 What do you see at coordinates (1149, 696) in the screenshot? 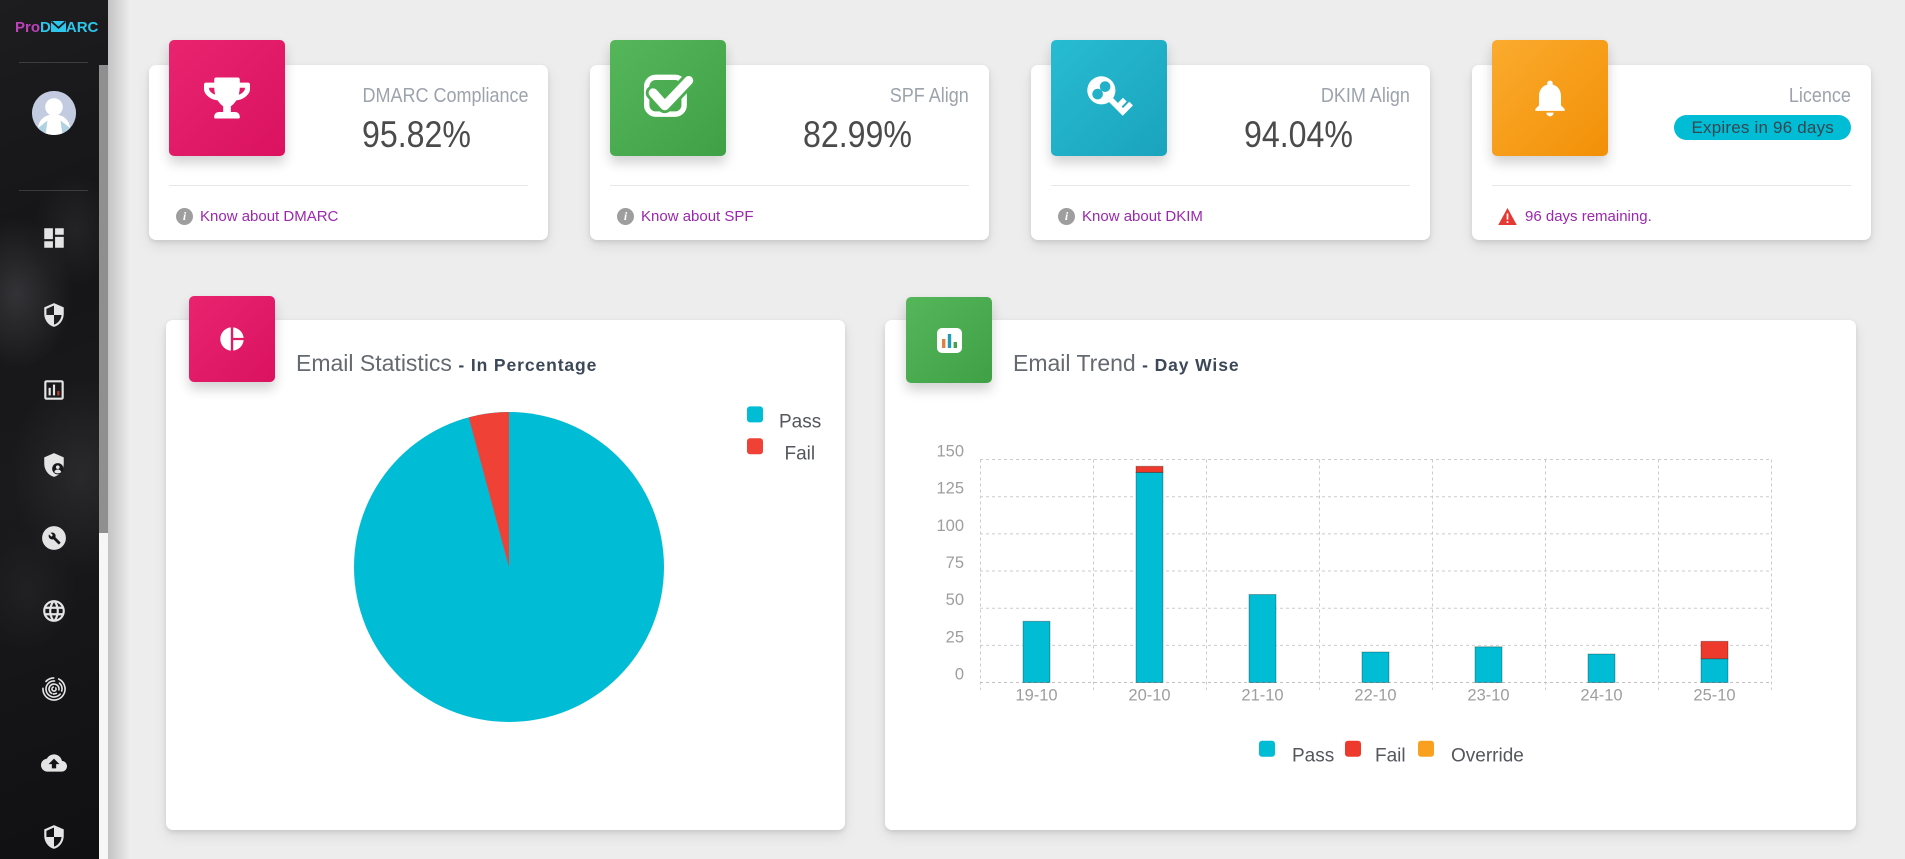
I see `svg-text: 20-10` at bounding box center [1149, 696].